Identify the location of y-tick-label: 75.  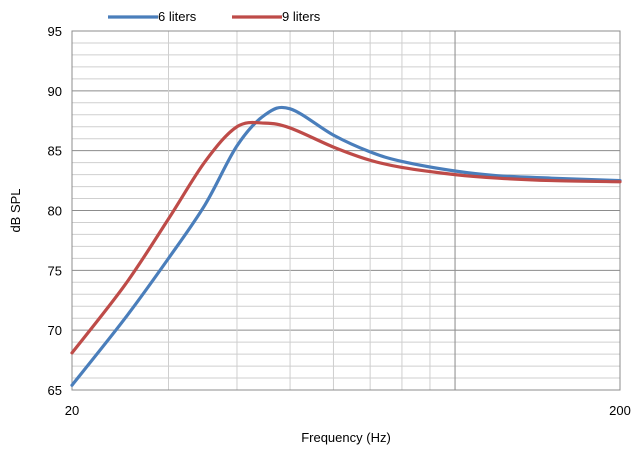
(55, 270).